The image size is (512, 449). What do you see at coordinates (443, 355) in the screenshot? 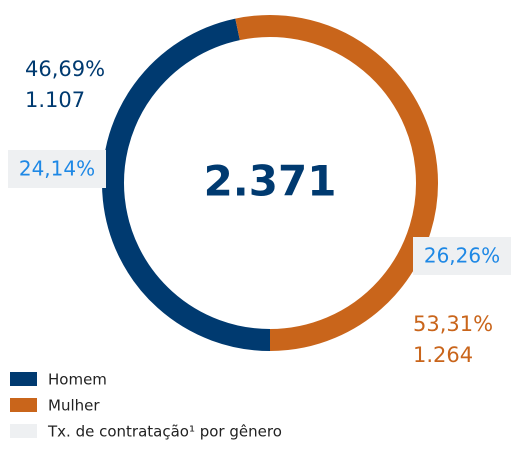
I see `count-label: 1.264` at bounding box center [443, 355].